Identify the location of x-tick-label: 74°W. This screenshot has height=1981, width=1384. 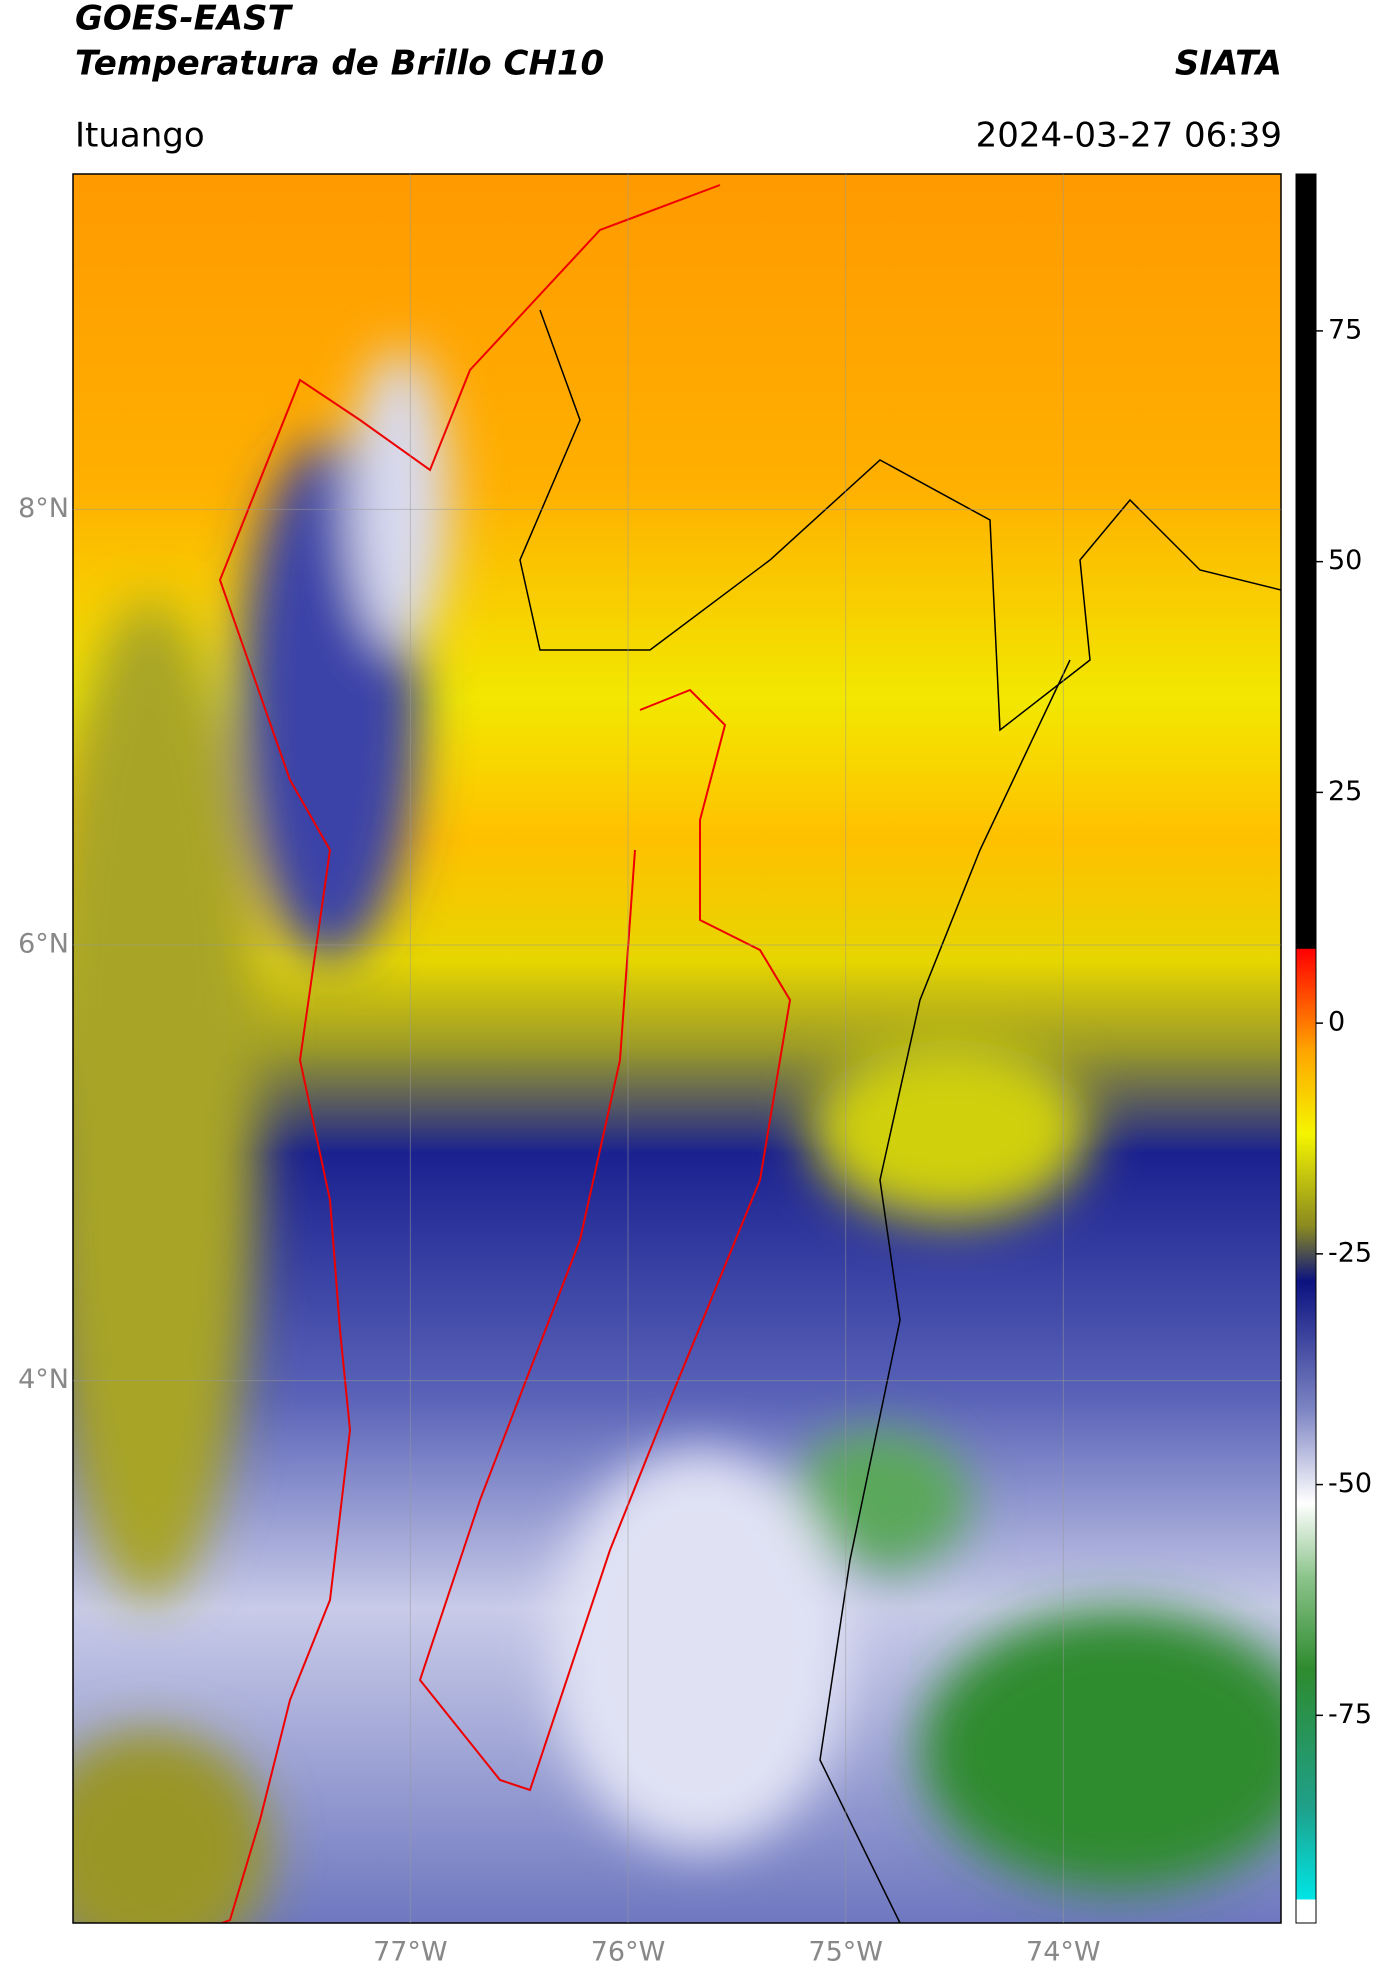
(1063, 1952).